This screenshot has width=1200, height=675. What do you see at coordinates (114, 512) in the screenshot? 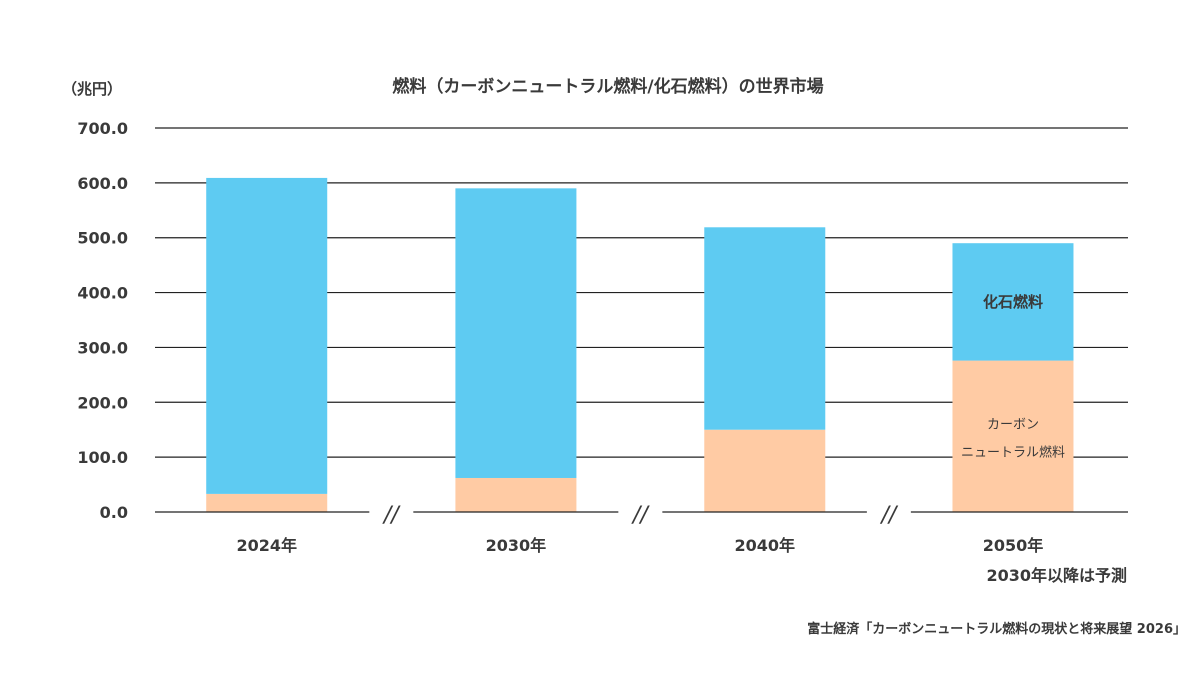
I see `y-tick-label: 0.0` at bounding box center [114, 512].